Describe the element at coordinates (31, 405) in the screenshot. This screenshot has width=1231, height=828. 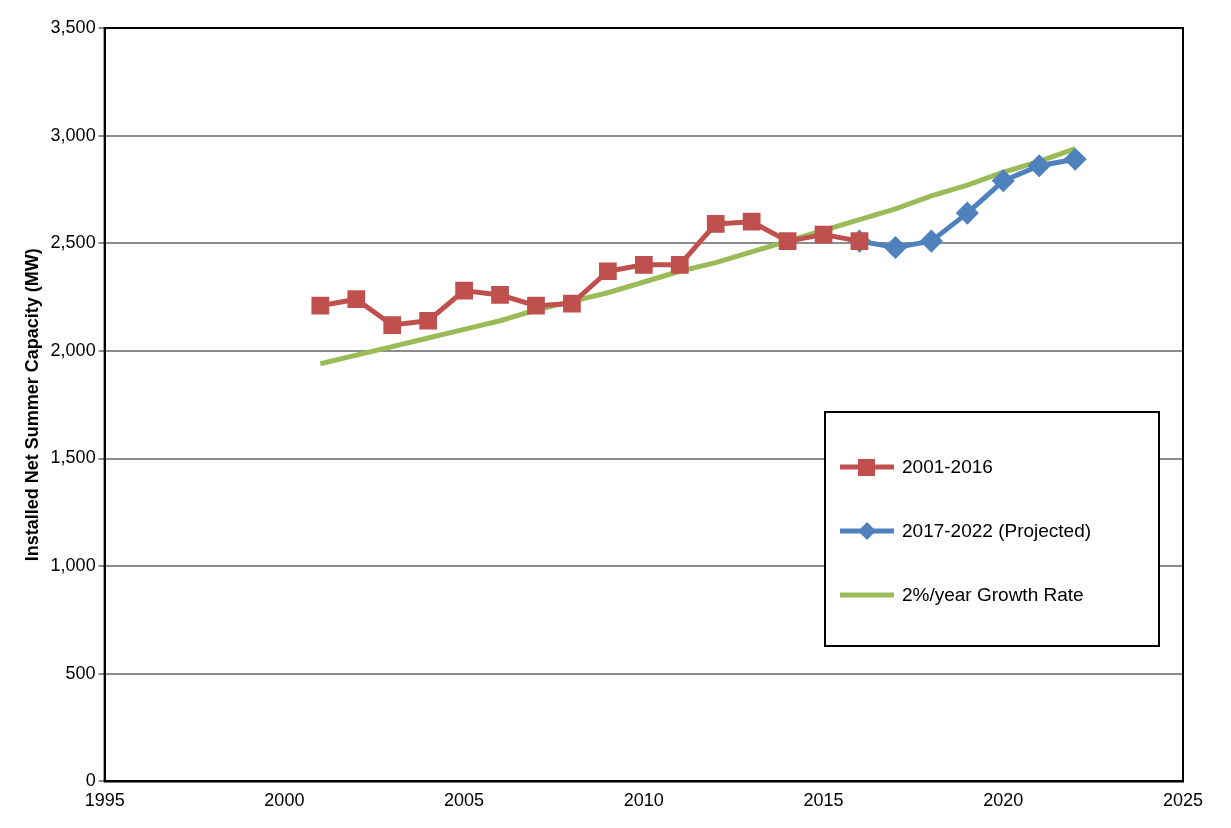
I see `y-axis-title: Installed Net Summer Capacity (MW)` at that location.